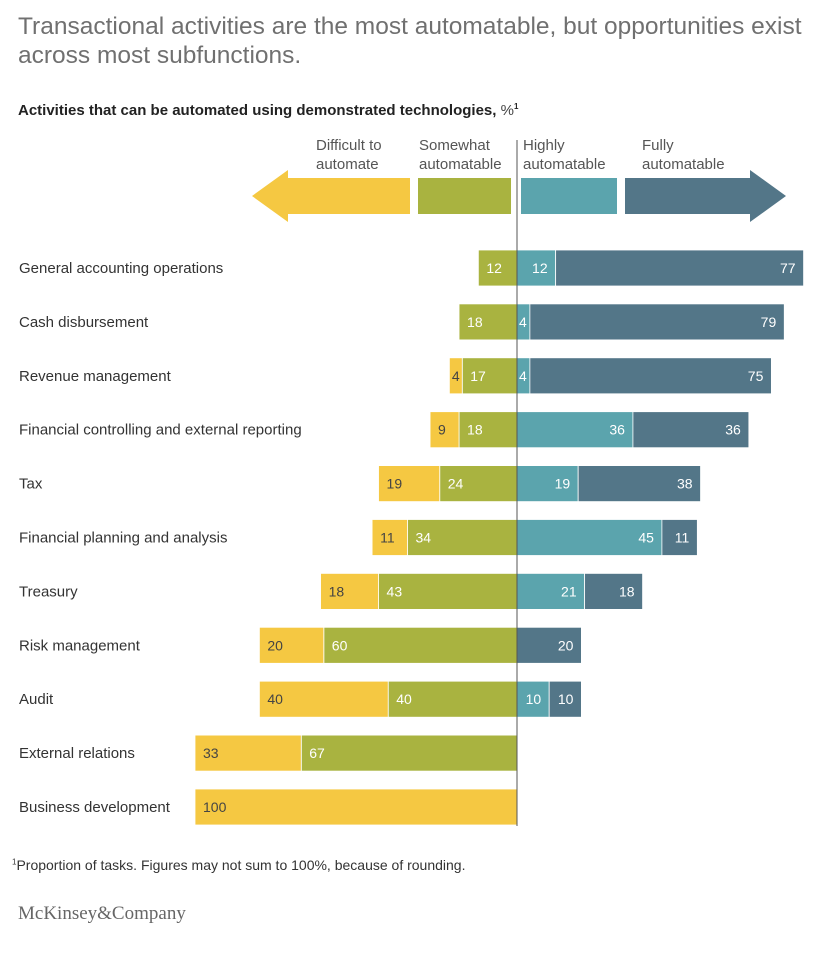  I want to click on data-label-somewhat-automatable-revenue-management: 17, so click(478, 376).